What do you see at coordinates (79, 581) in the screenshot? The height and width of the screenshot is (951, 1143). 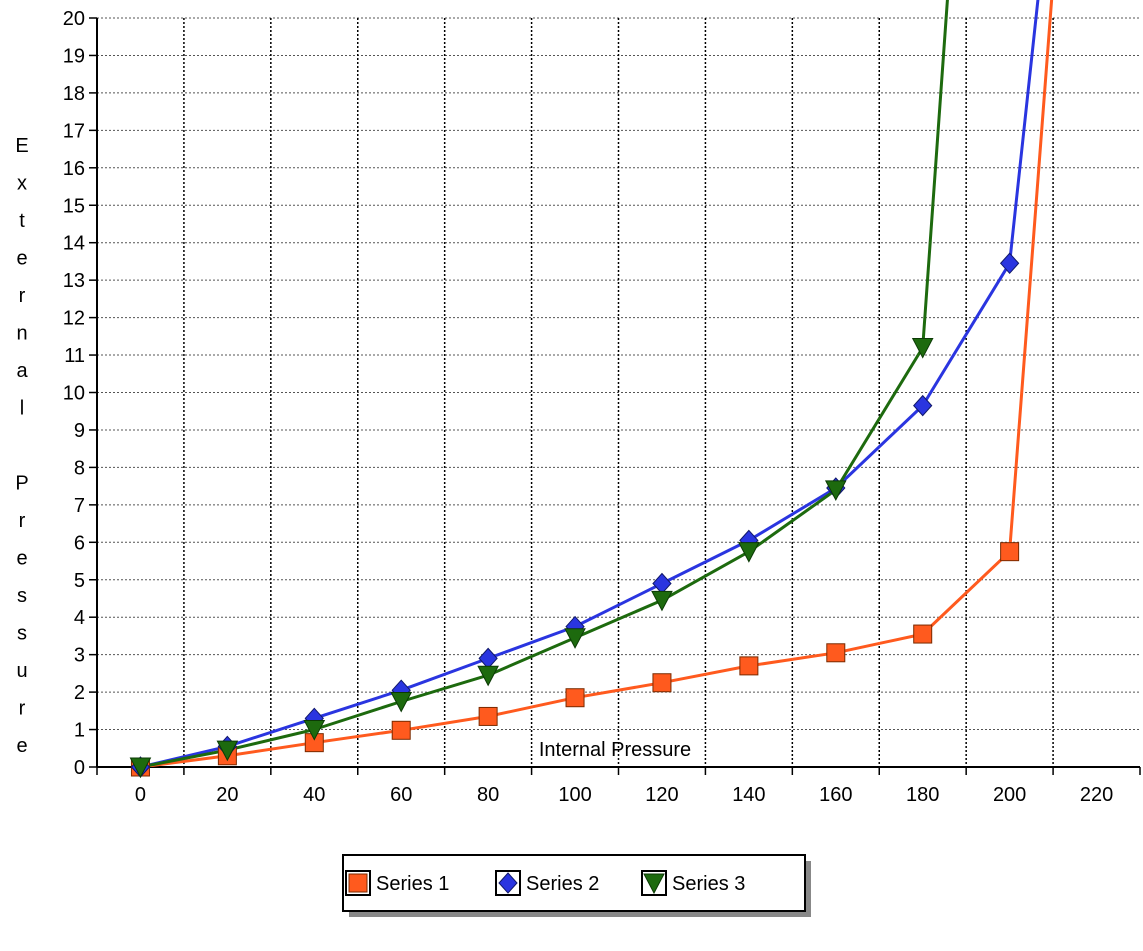 I see `y-tick-label: 5` at bounding box center [79, 581].